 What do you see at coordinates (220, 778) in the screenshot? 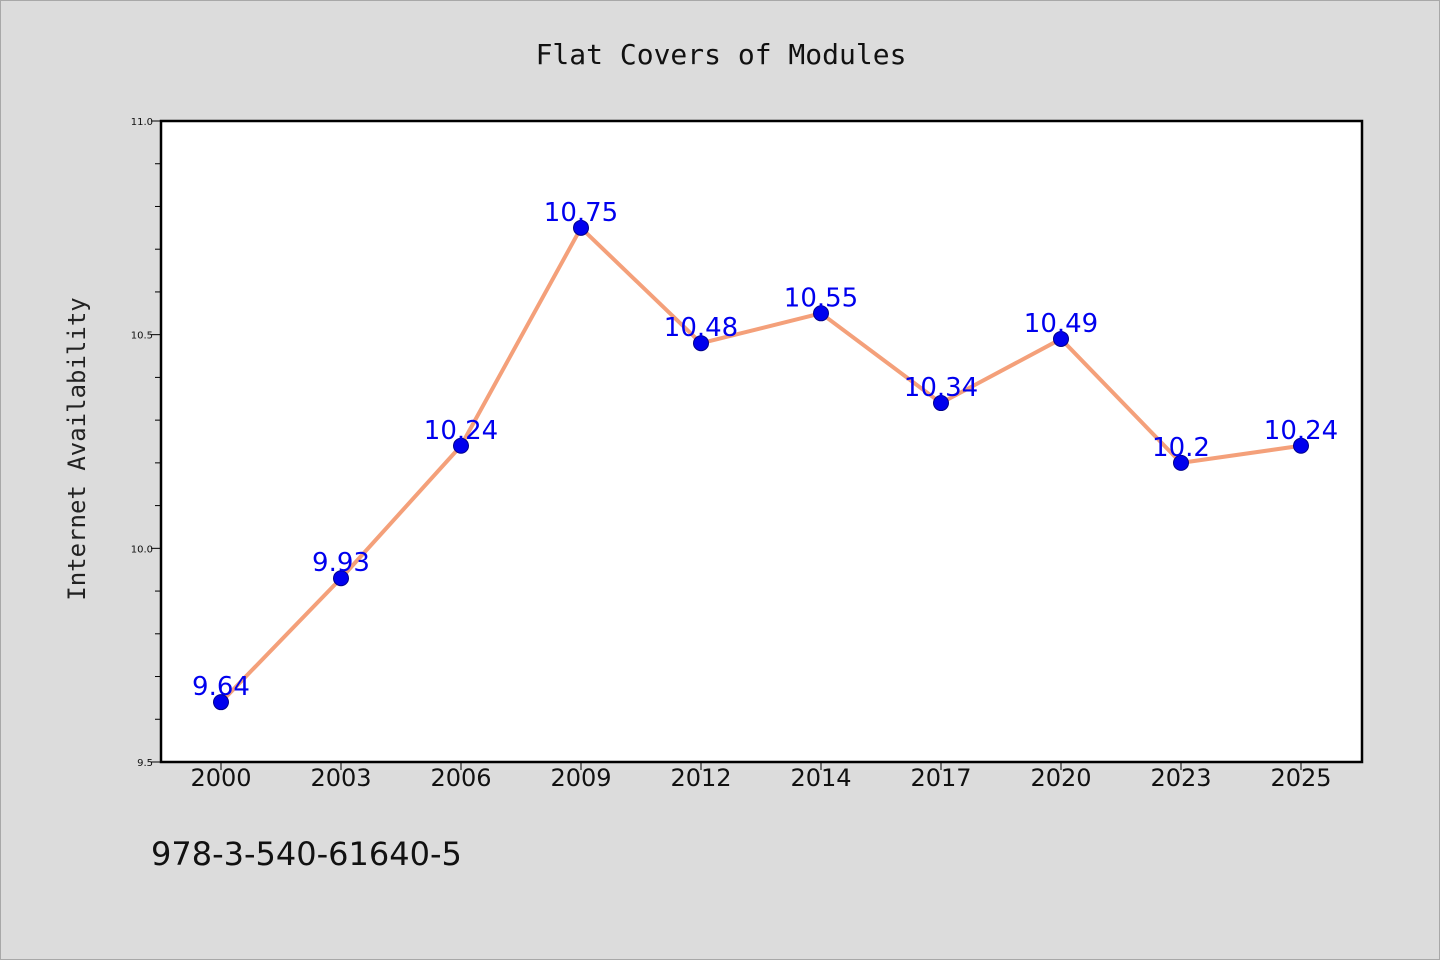
I see `x-tick-label: 2000` at bounding box center [220, 778].